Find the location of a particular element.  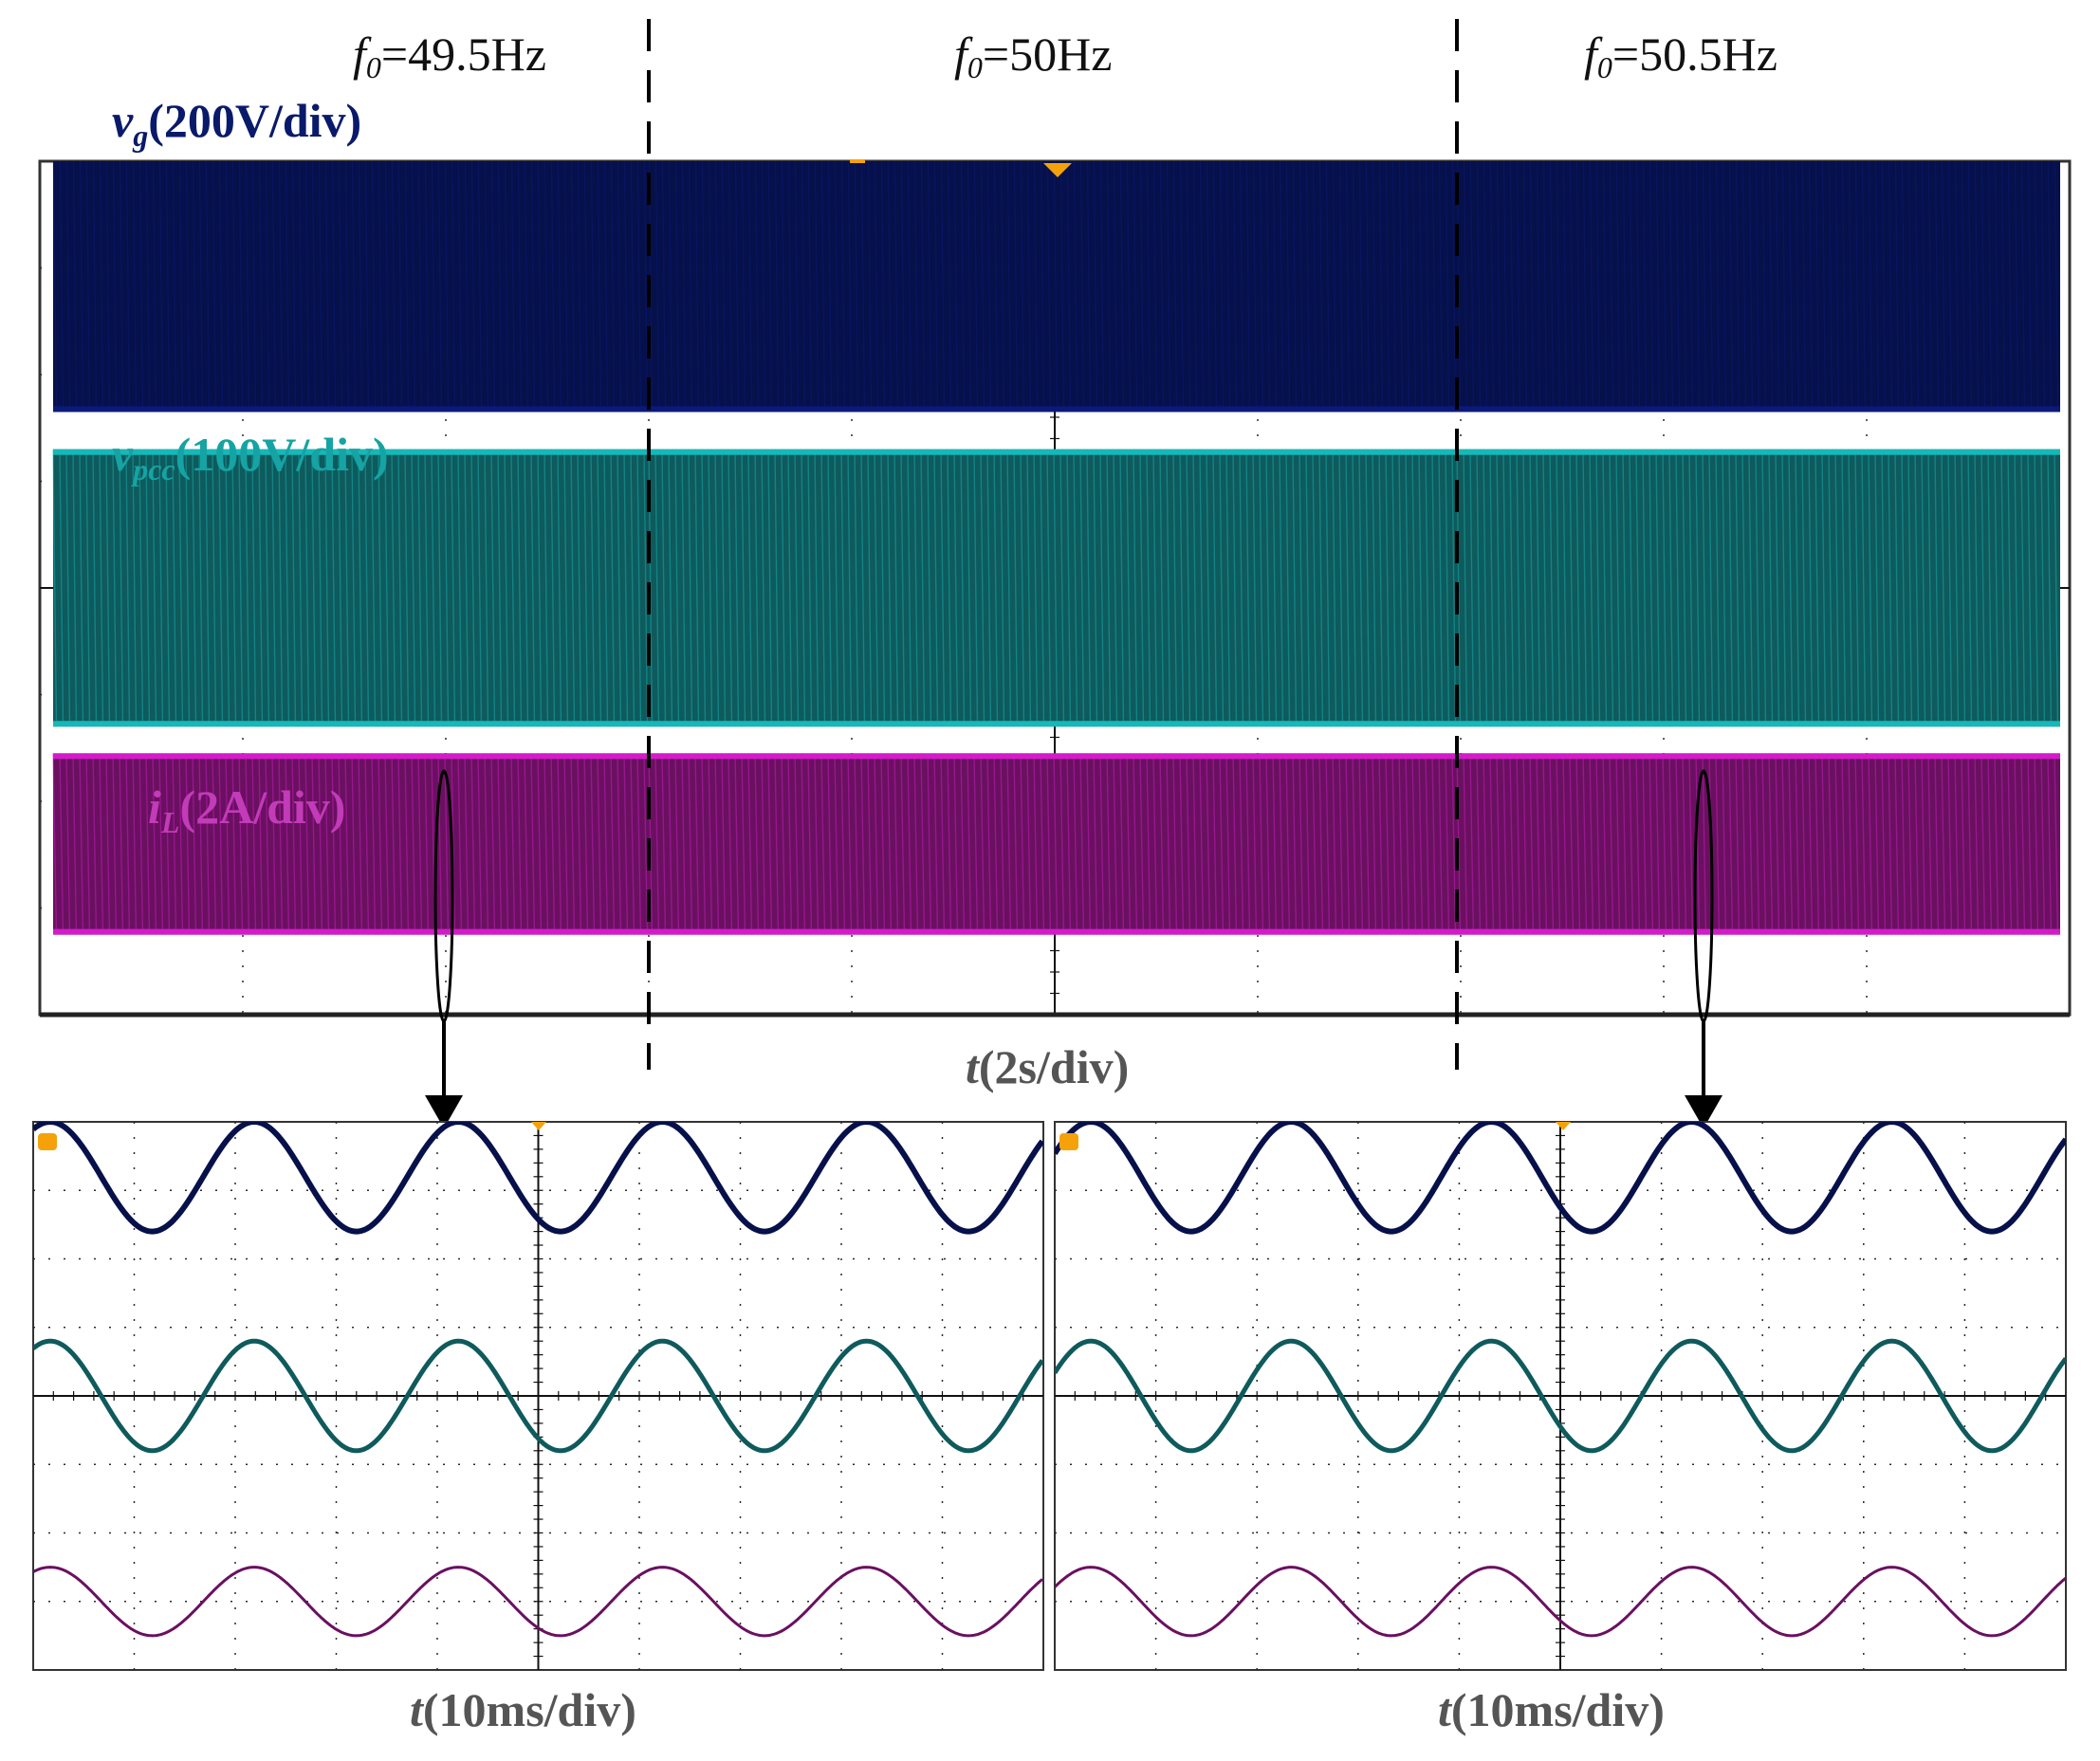

channel-label-vpcc: vpcc(100V/div) is located at coordinates (250, 457).